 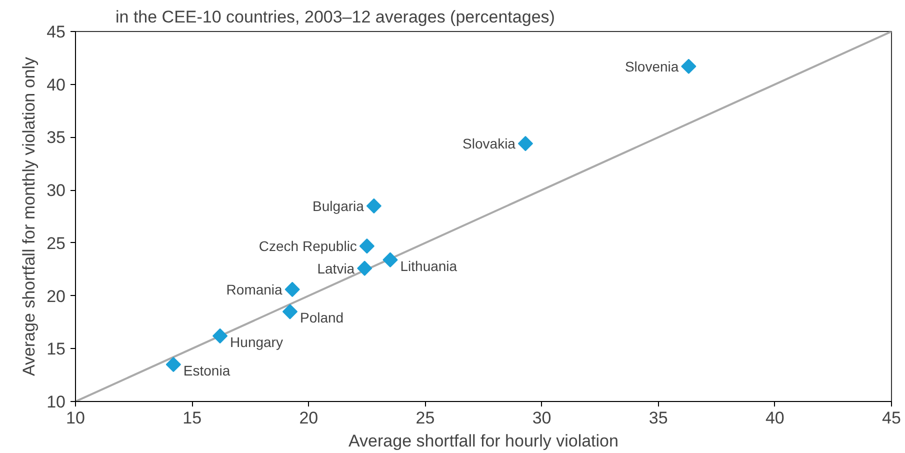 What do you see at coordinates (891, 418) in the screenshot?
I see `x-tick-label: 45` at bounding box center [891, 418].